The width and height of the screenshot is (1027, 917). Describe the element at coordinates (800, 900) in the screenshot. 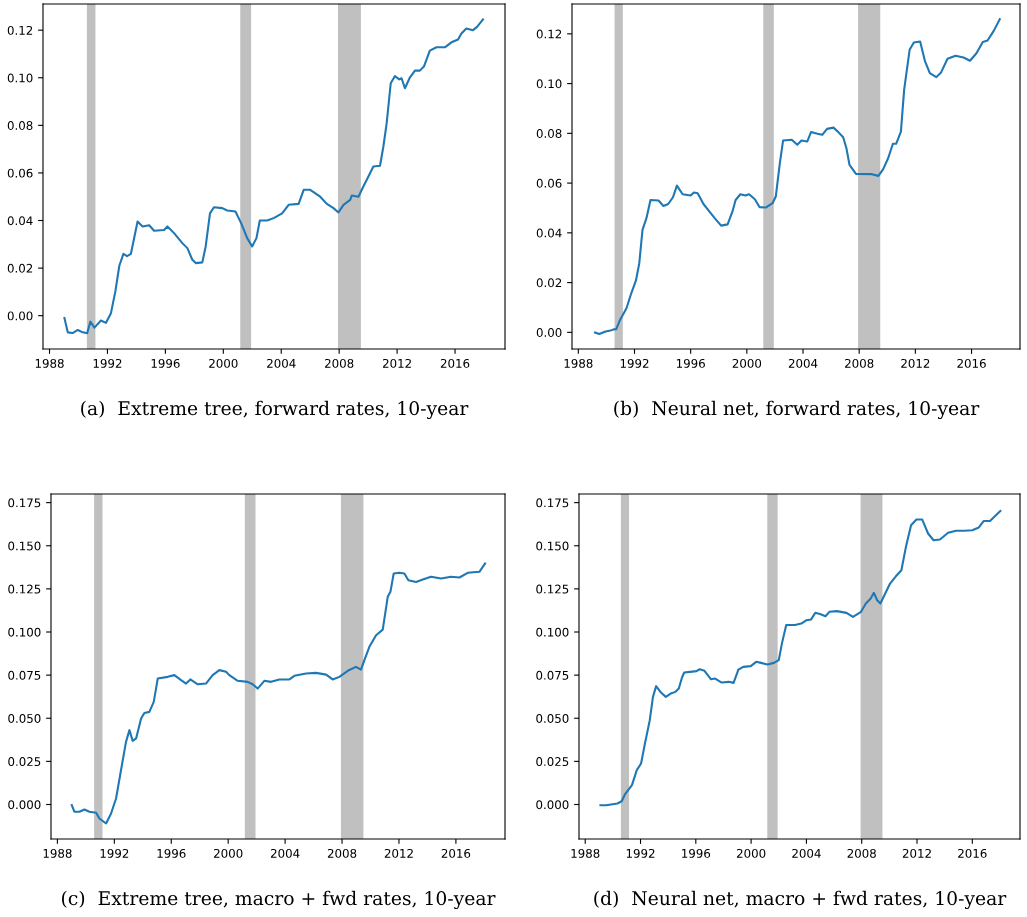

I see `x-axis-title: (d) Neural net, macro + fwd rates, 10-year` at that location.